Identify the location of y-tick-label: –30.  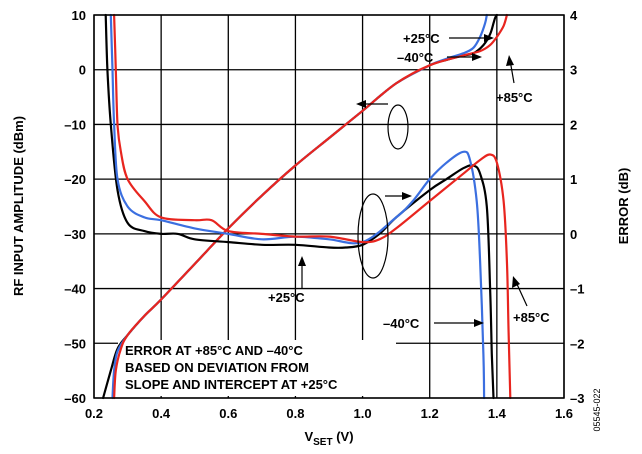
(75, 234).